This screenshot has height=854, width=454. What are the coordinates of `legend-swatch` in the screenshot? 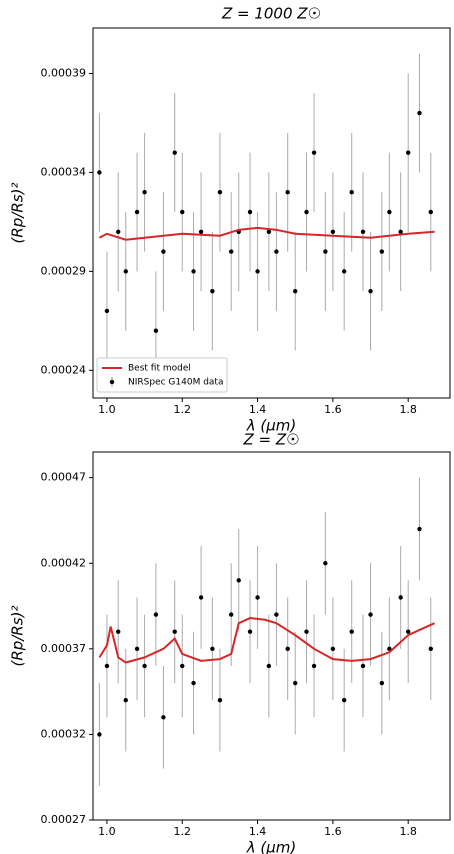 It's located at (112, 382).